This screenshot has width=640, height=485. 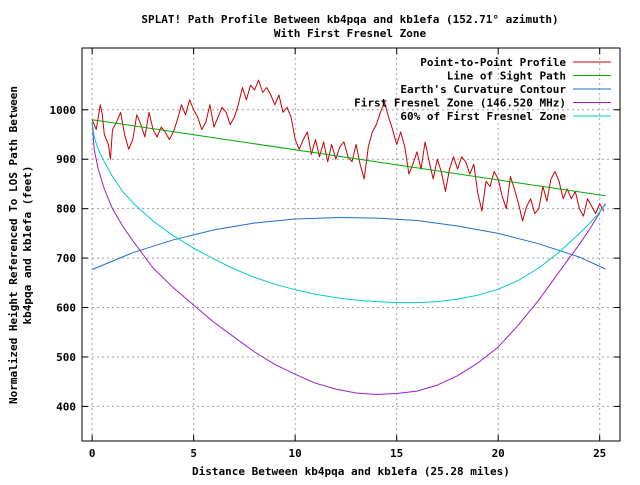 I want to click on y-tick-label: 700, so click(x=66, y=258).